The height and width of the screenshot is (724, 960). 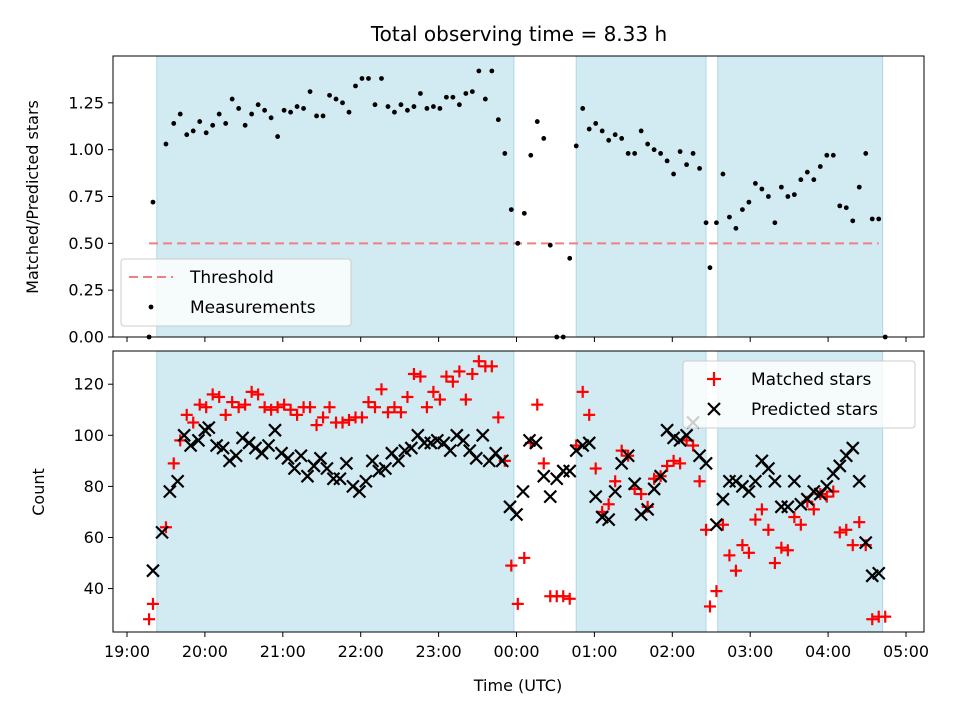 I want to click on x-tick-label: 20:00, so click(x=205, y=651).